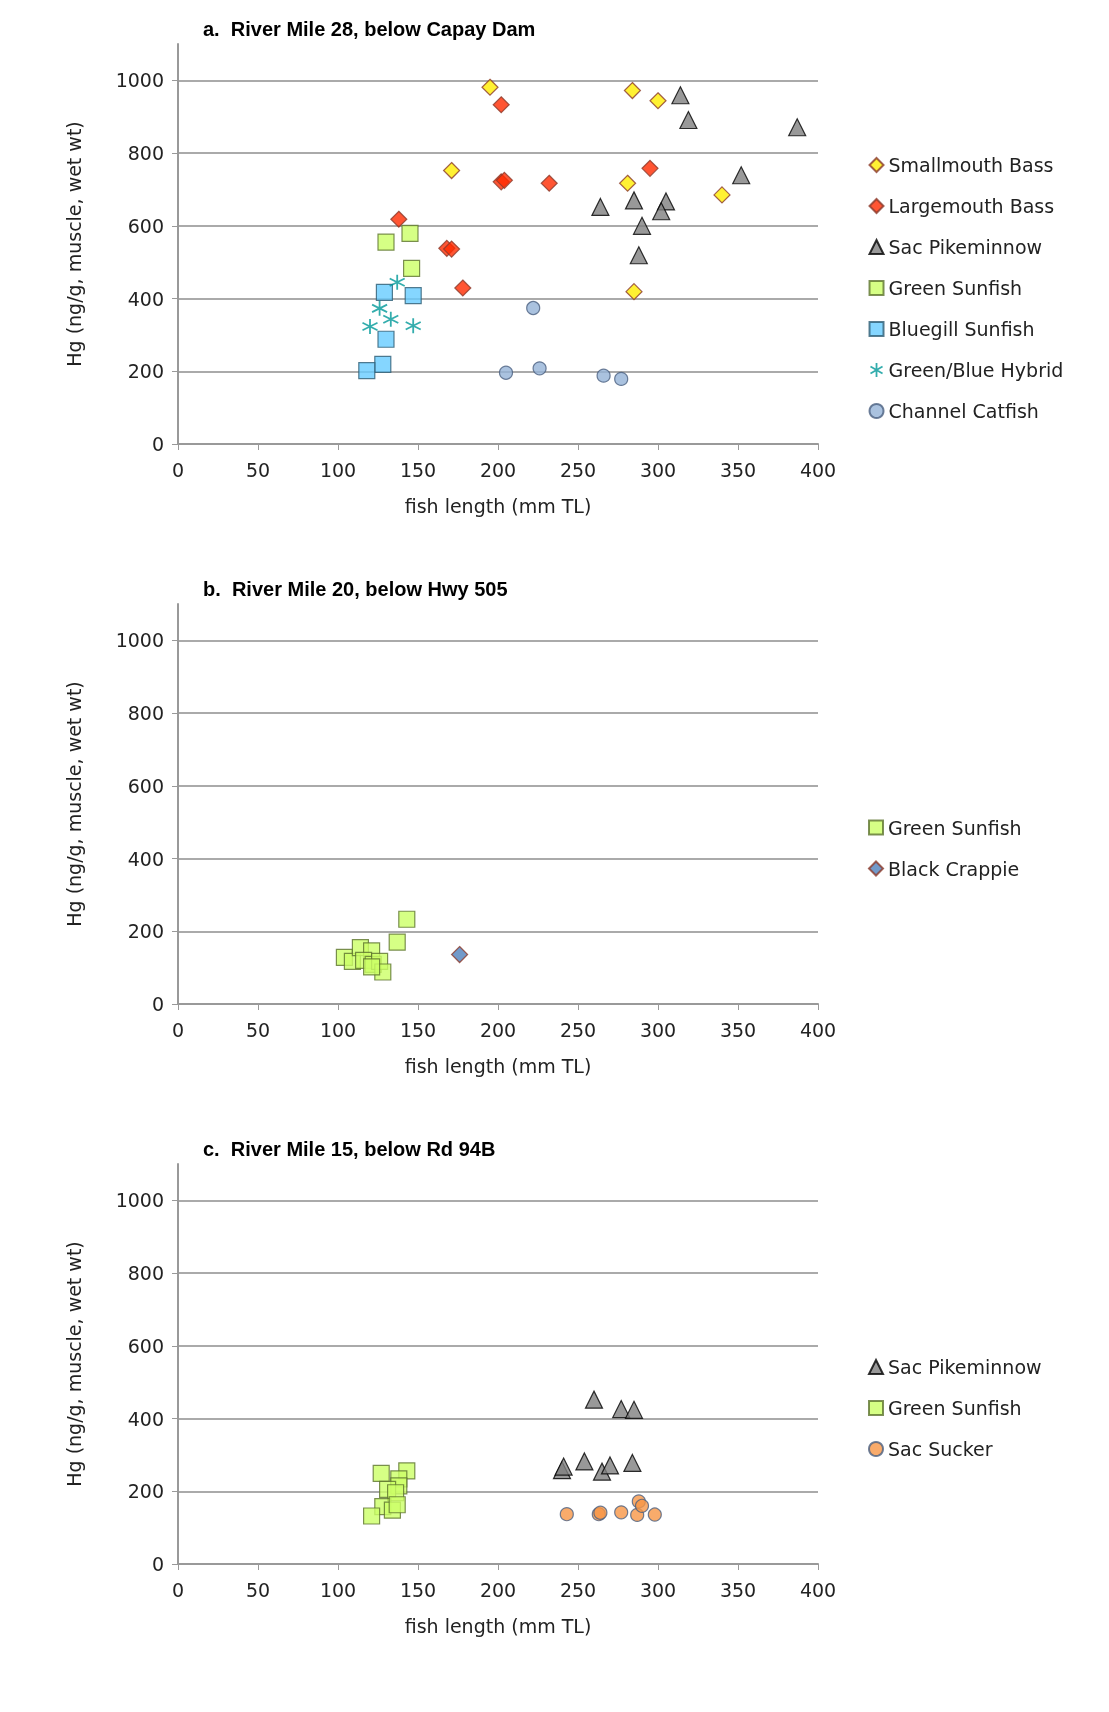 This screenshot has width=1109, height=1712. What do you see at coordinates (369, 29) in the screenshot?
I see `chart-title: a. River Mile 28, below Capay Dam` at bounding box center [369, 29].